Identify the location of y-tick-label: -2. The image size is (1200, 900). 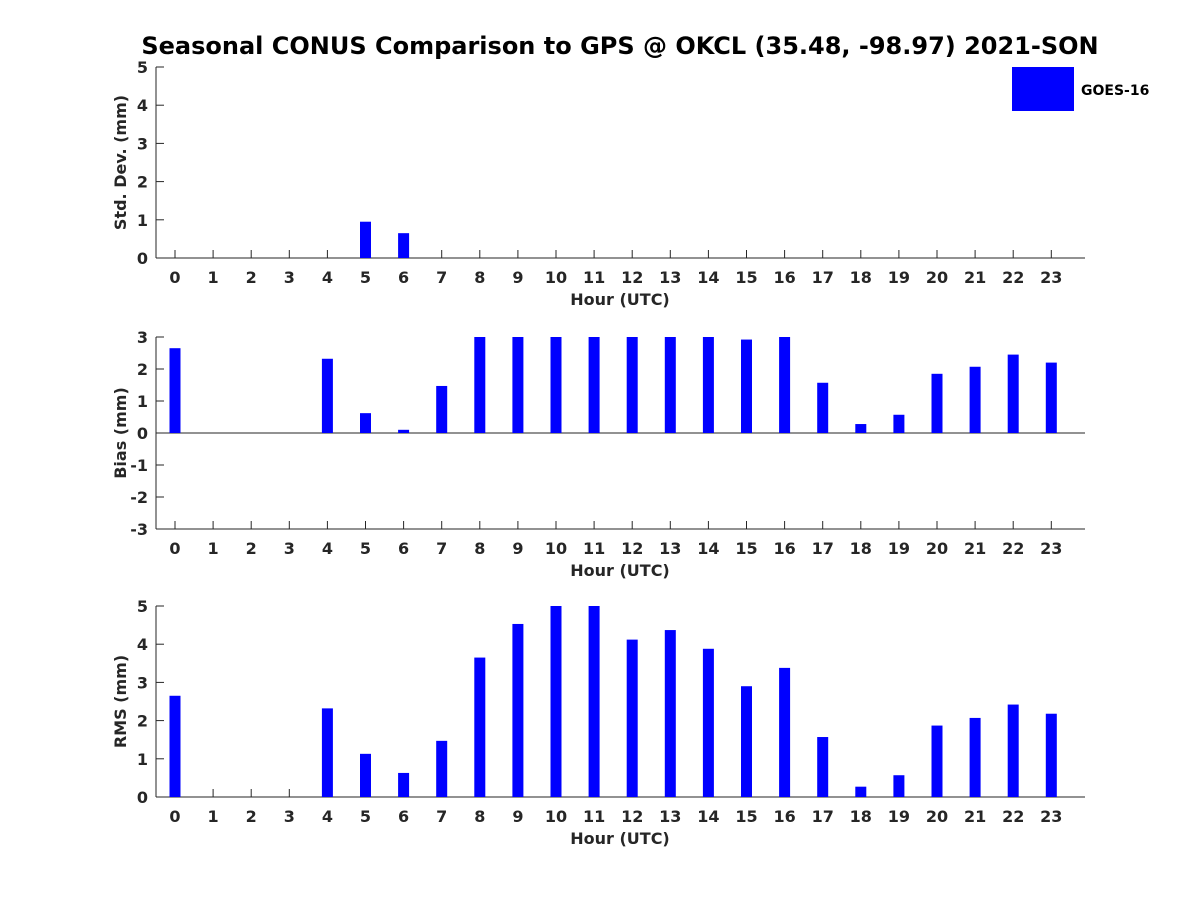
(139, 497).